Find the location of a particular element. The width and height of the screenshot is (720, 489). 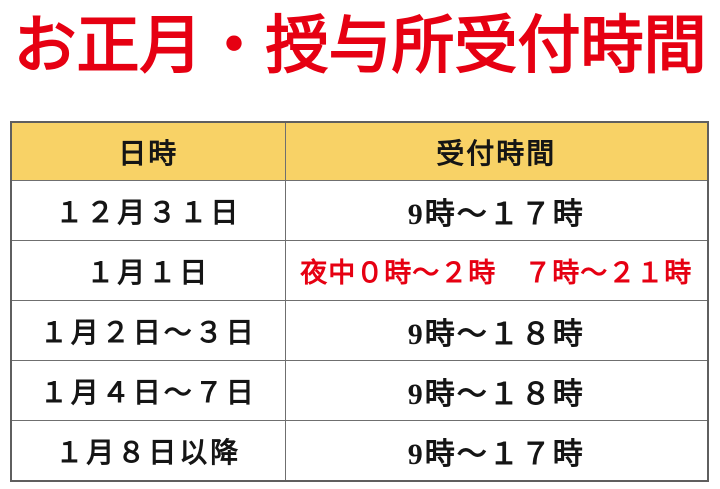

date-cell: １月２日～３日 is located at coordinates (148, 330).